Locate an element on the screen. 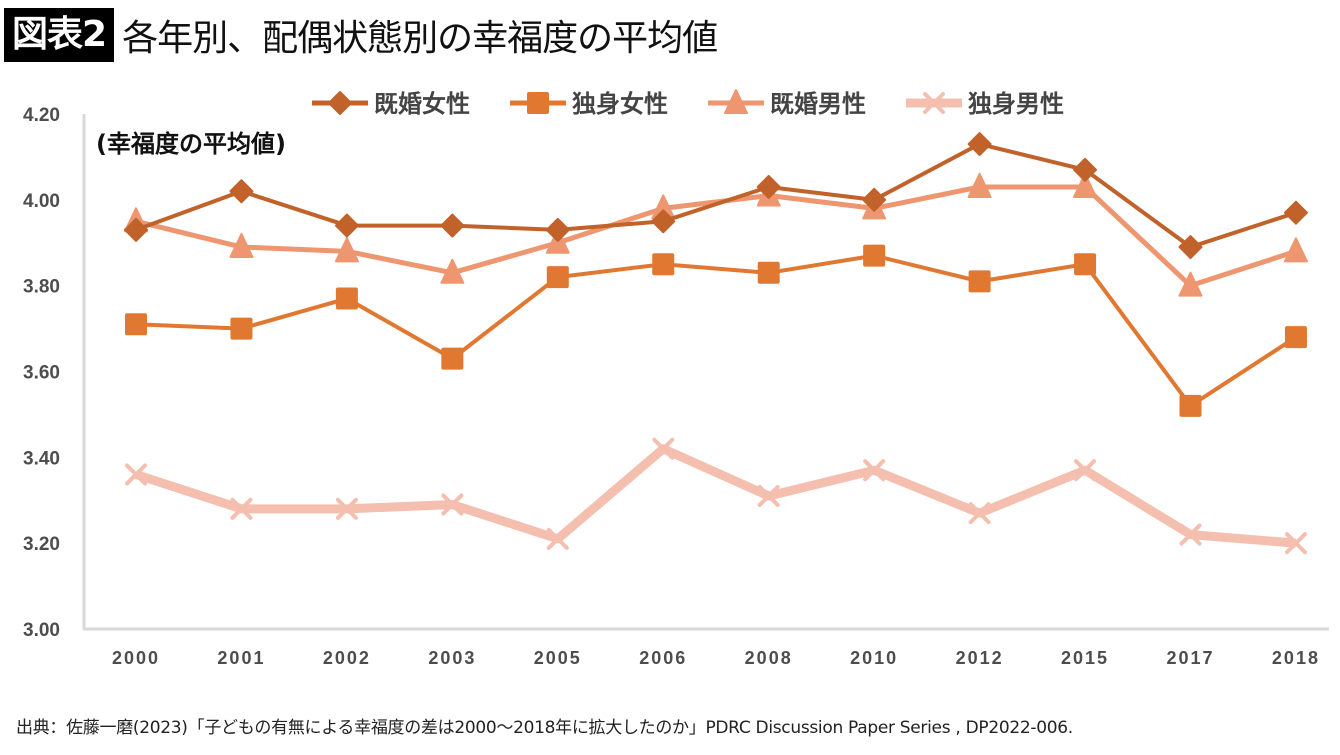  y-tick-labels: 3.00 3.20 3.40 3.60 3.80 4.00 4.20 is located at coordinates (41, 373).